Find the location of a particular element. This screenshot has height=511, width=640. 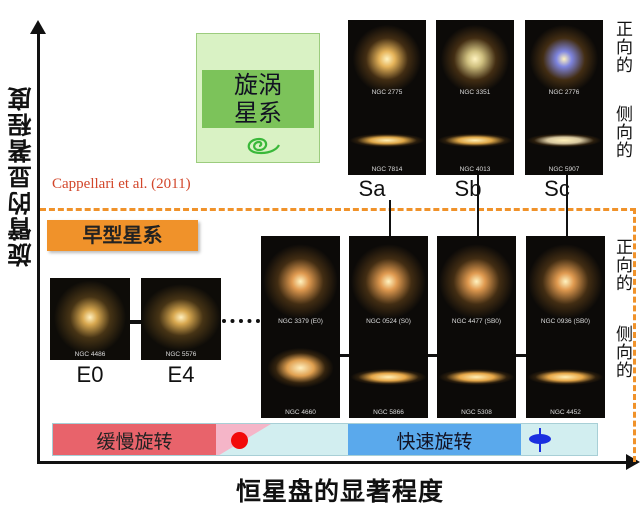

slow-rotation-label: 缓慢旋转 is located at coordinates (134, 442).